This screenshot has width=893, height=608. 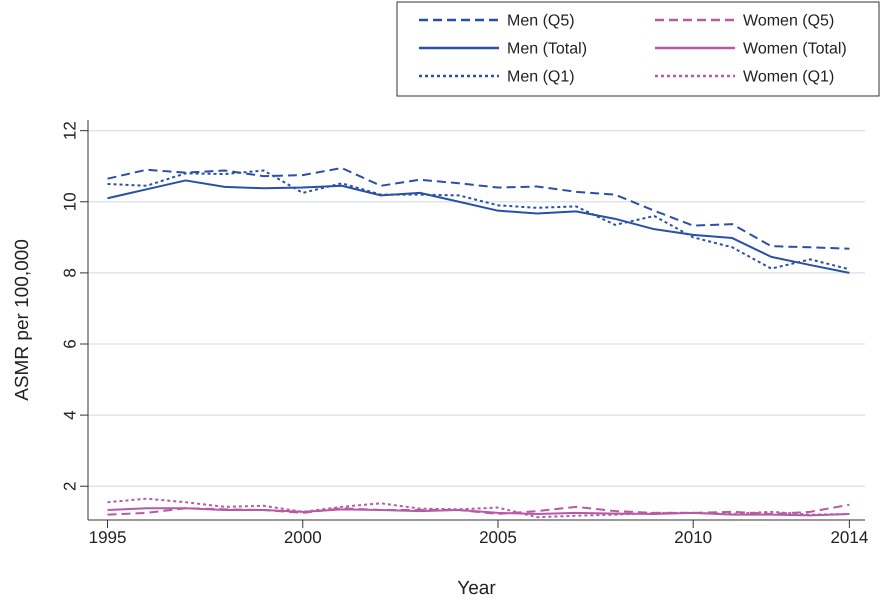 What do you see at coordinates (303, 538) in the screenshot?
I see `x-tick-label: 2000` at bounding box center [303, 538].